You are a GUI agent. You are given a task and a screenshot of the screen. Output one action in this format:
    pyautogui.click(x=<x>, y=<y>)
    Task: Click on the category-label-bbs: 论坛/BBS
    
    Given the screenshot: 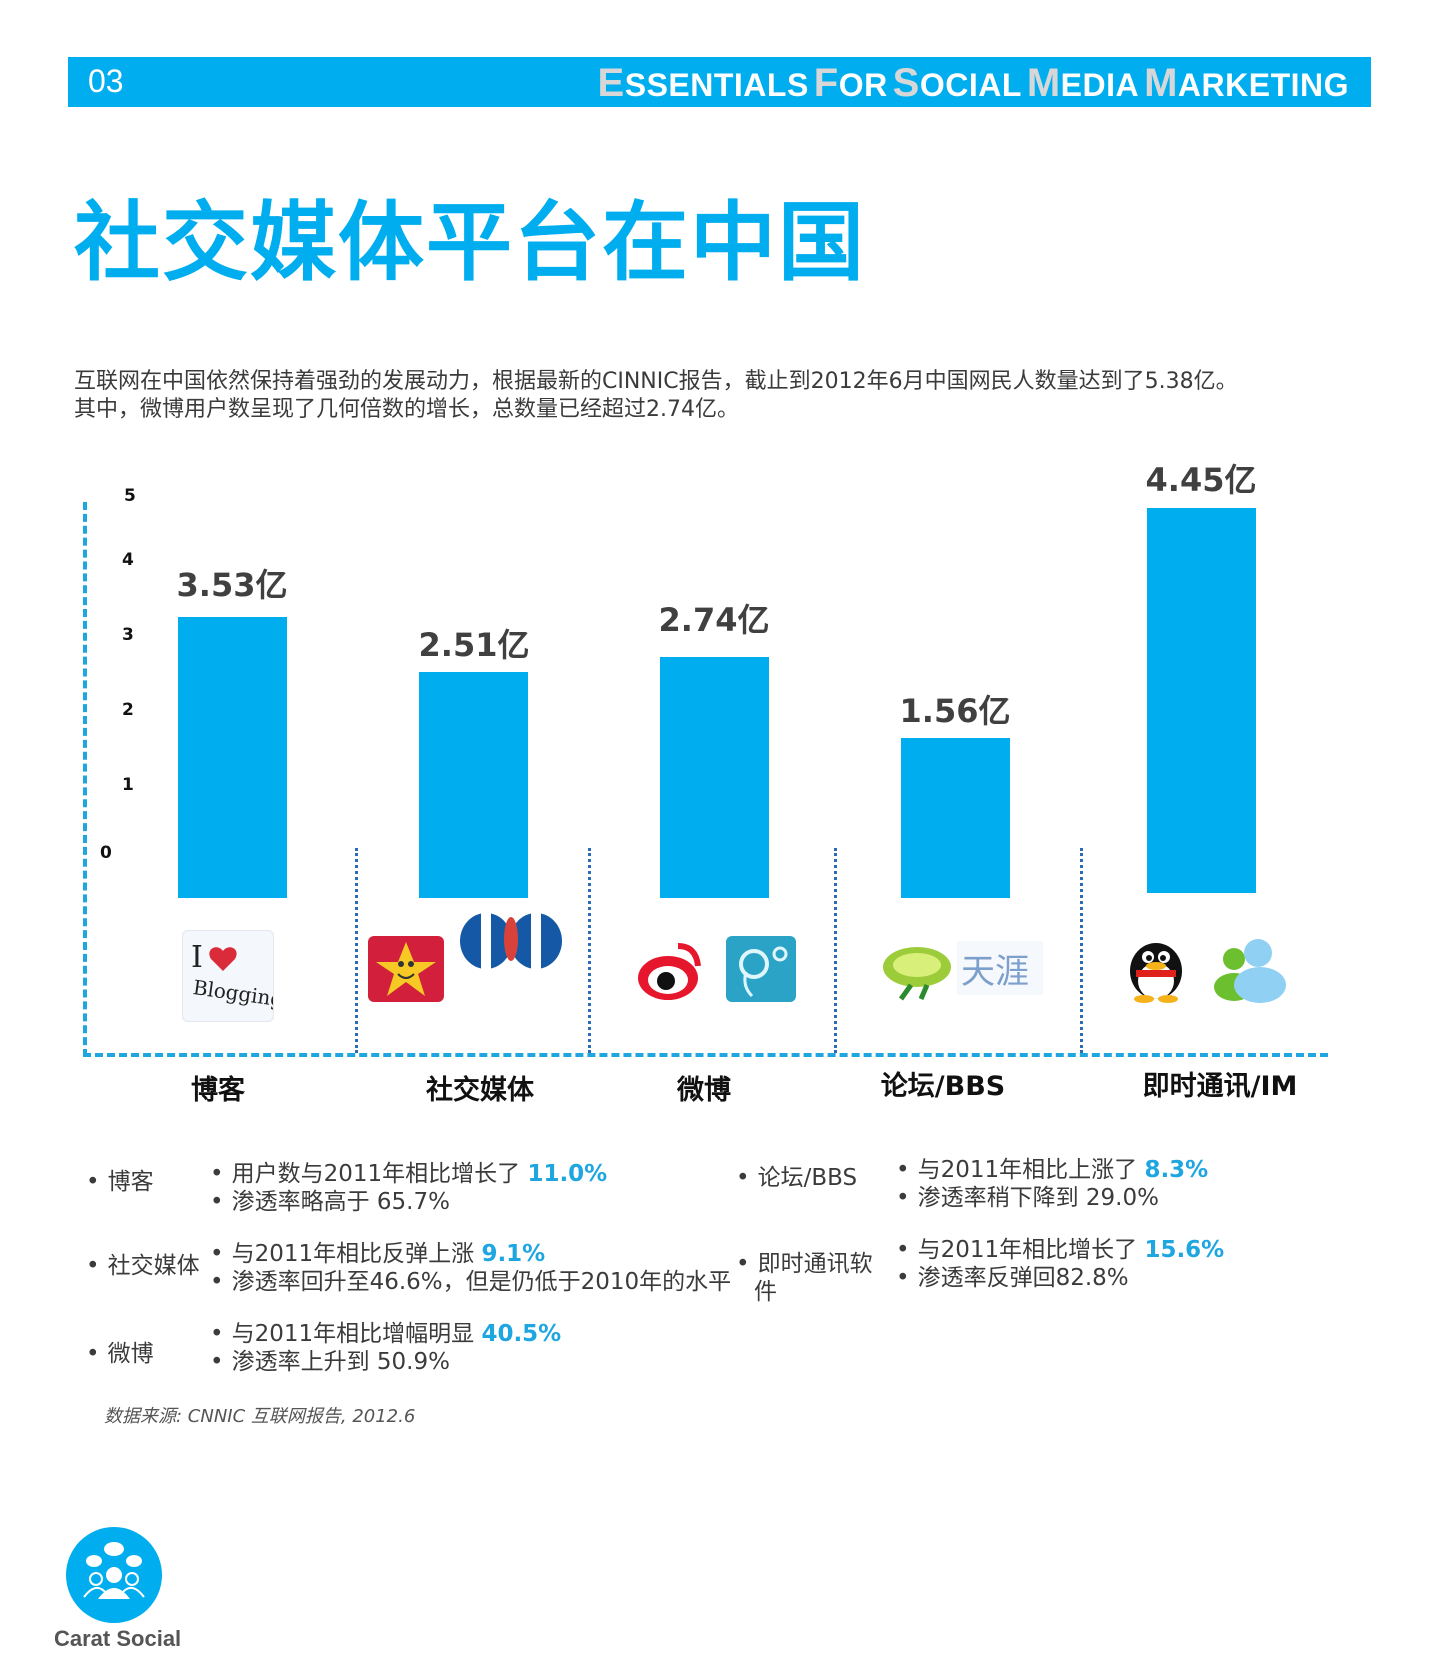 What is the action you would take?
    pyautogui.click(x=943, y=1086)
    